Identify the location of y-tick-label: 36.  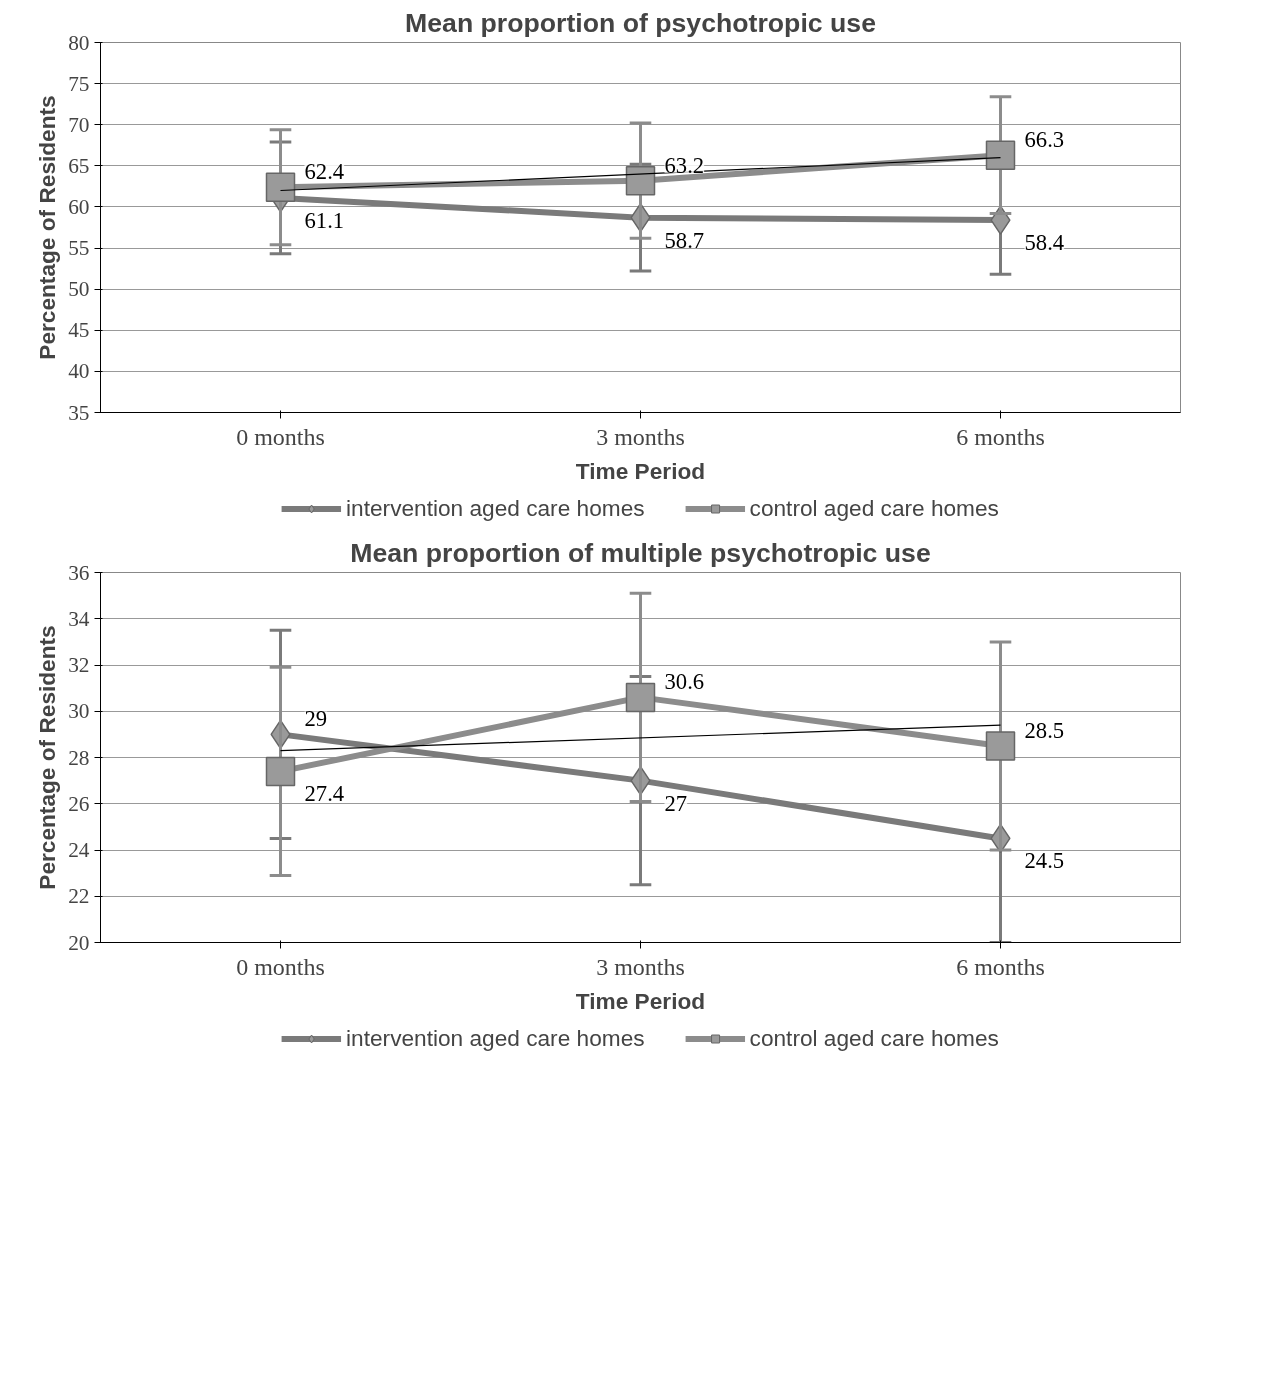
(79, 572).